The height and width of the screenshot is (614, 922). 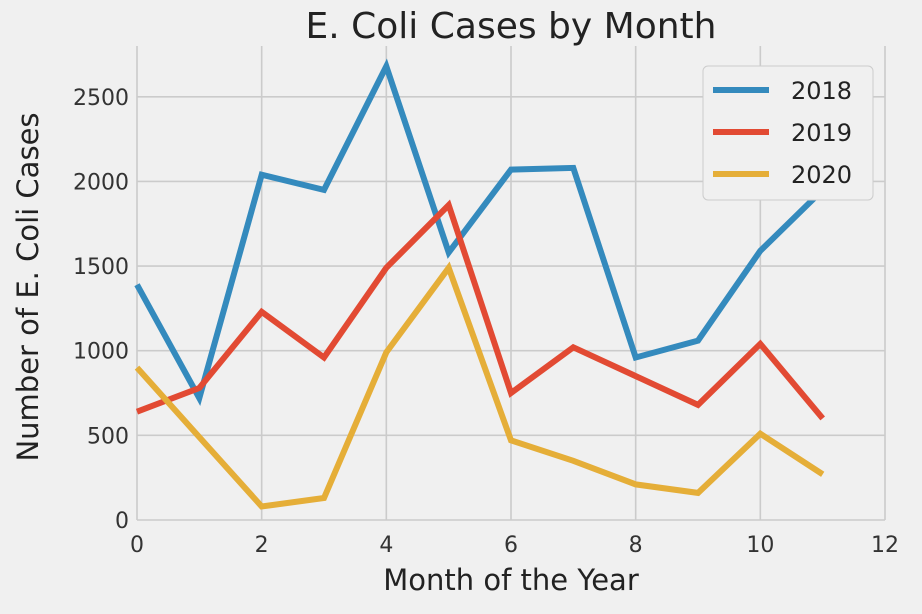 What do you see at coordinates (101, 310) in the screenshot?
I see `y-axis-ticks: 0 500 1000 1500 2000 2500` at bounding box center [101, 310].